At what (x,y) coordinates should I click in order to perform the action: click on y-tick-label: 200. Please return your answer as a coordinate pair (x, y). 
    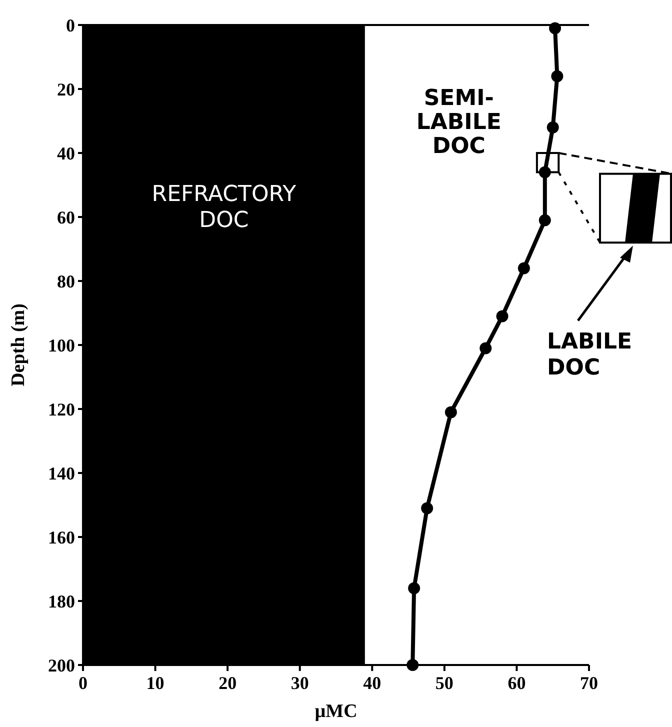
    Looking at the image, I should click on (61, 665).